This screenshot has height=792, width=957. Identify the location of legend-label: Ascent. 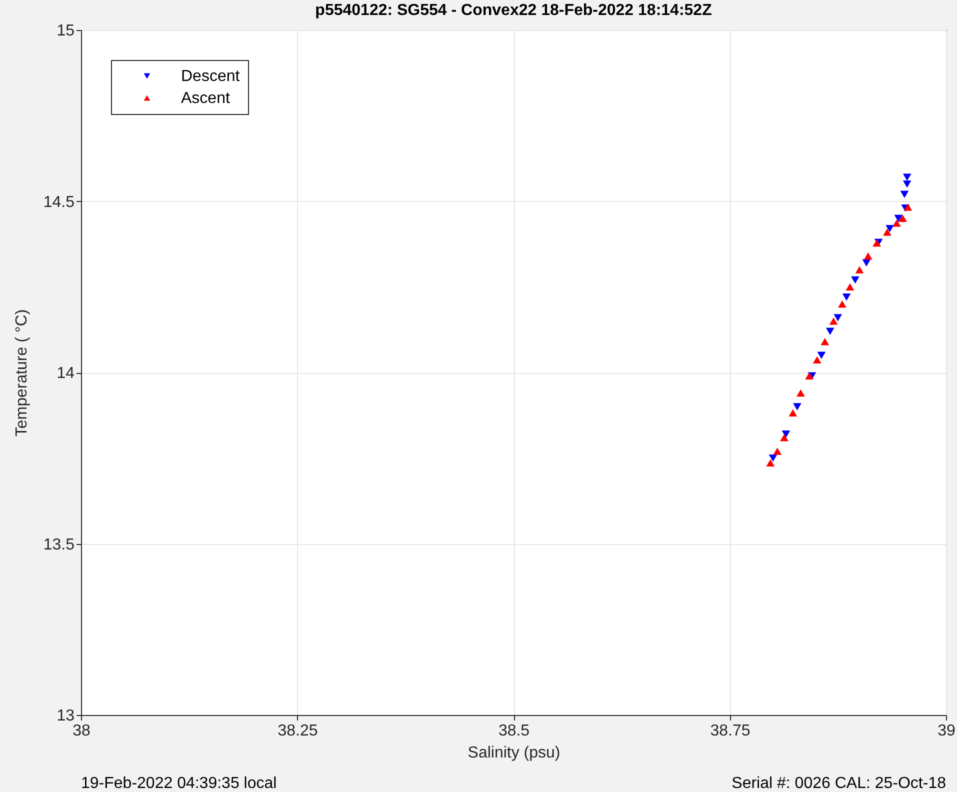
(205, 98).